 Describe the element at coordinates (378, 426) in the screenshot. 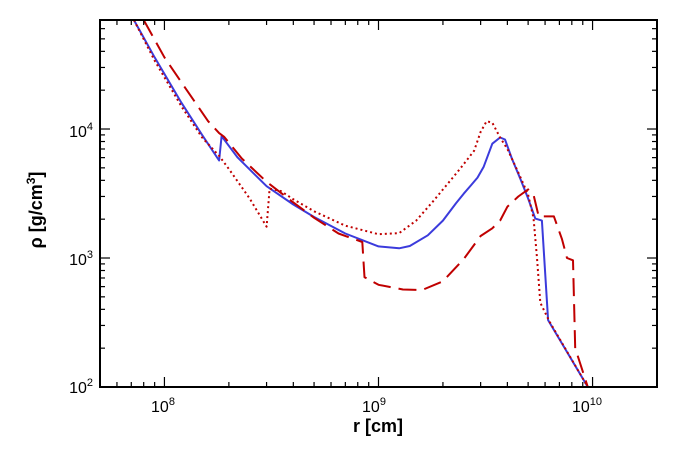

I see `x-axis-label: r [cm]` at that location.